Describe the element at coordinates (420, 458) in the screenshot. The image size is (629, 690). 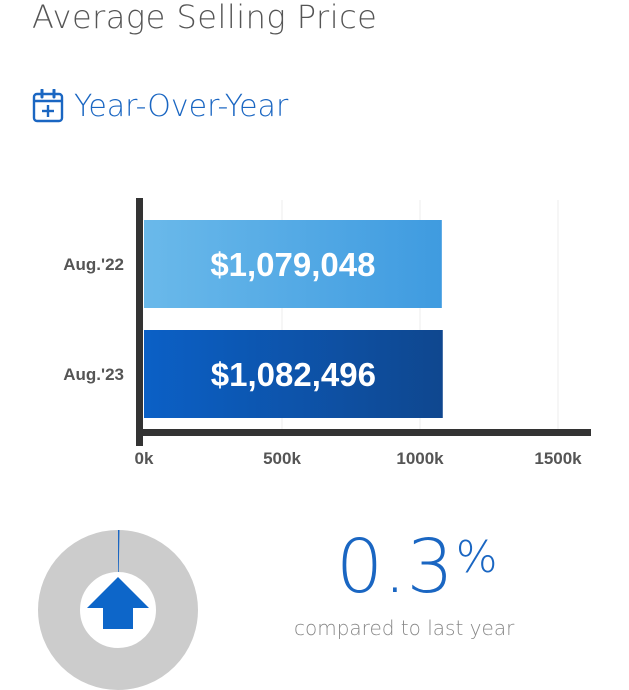
I see `x-tick-label: 1000k` at that location.